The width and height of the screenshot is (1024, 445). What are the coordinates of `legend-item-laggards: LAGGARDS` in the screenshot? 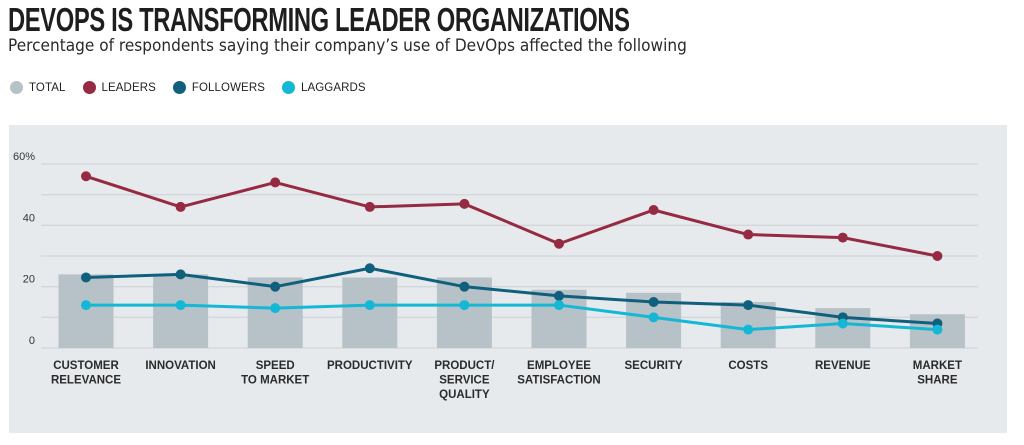 It's located at (324, 87).